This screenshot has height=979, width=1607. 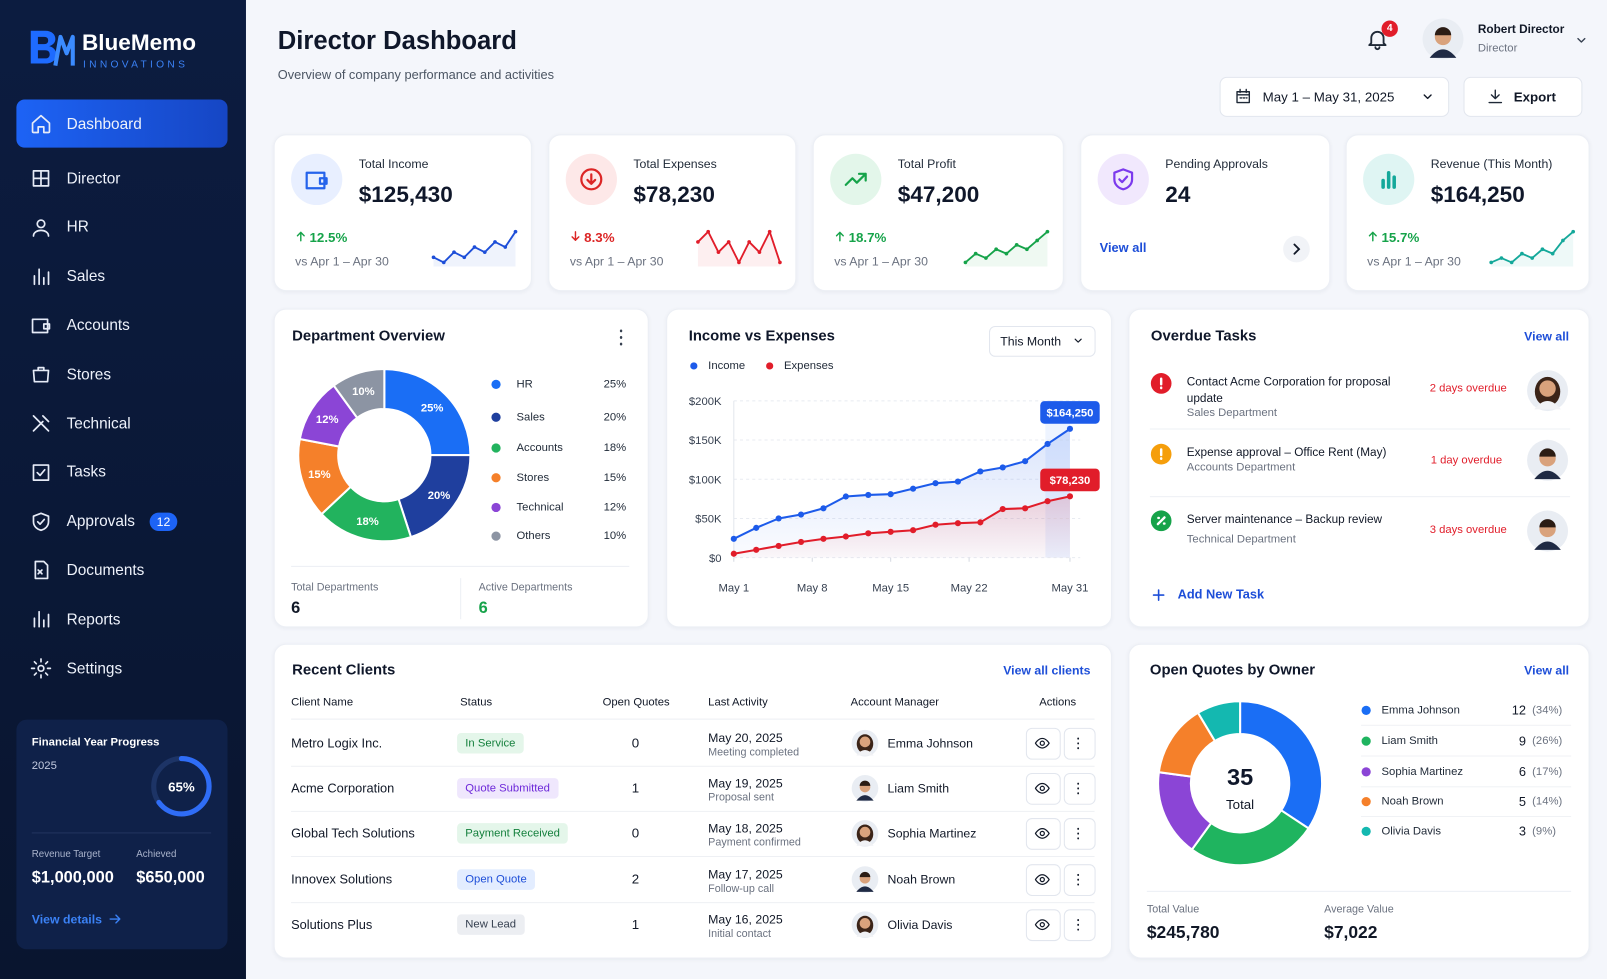 What do you see at coordinates (621, 337) in the screenshot?
I see `card-menu` at bounding box center [621, 337].